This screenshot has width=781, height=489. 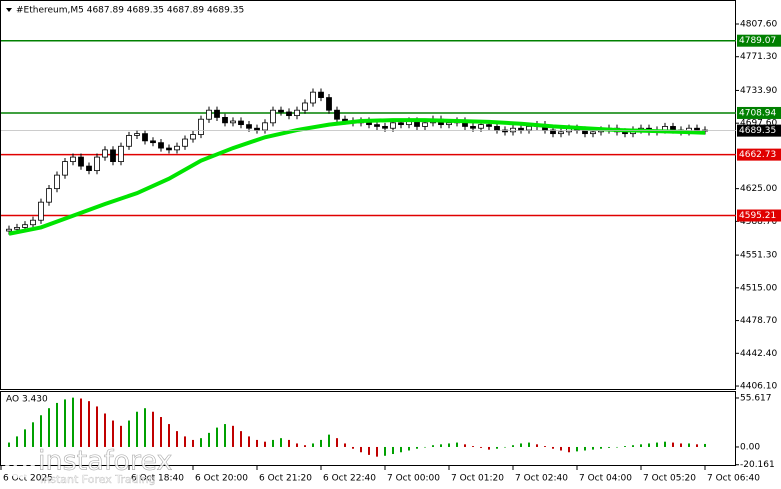 I want to click on level-label: 4662.73, so click(x=757, y=155).